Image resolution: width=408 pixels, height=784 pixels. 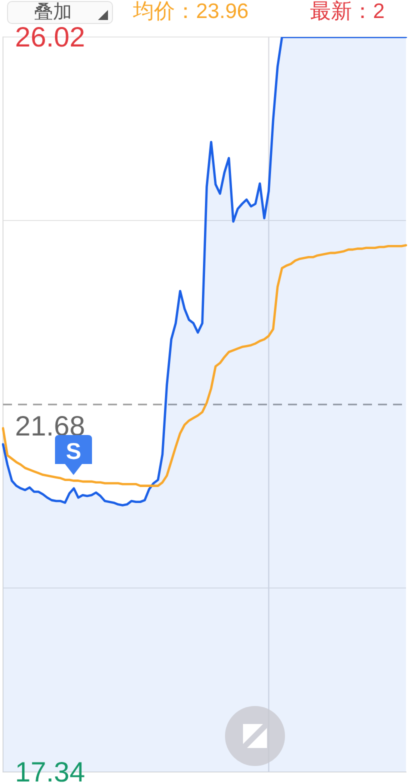 I want to click on overlay-dropdown: 叠加, so click(x=60, y=12).